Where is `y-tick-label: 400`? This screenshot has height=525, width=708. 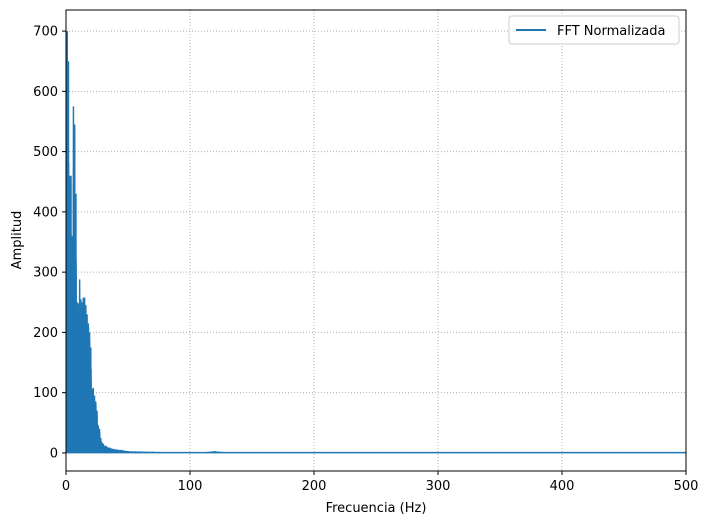 y-tick-label: 400 is located at coordinates (45, 212).